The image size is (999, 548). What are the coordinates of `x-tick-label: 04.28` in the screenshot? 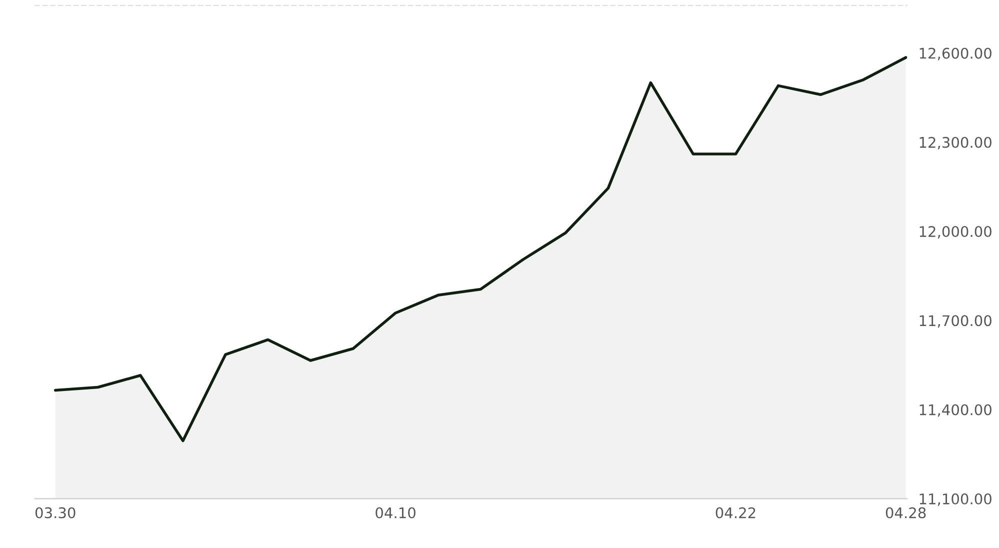 It's located at (906, 512).